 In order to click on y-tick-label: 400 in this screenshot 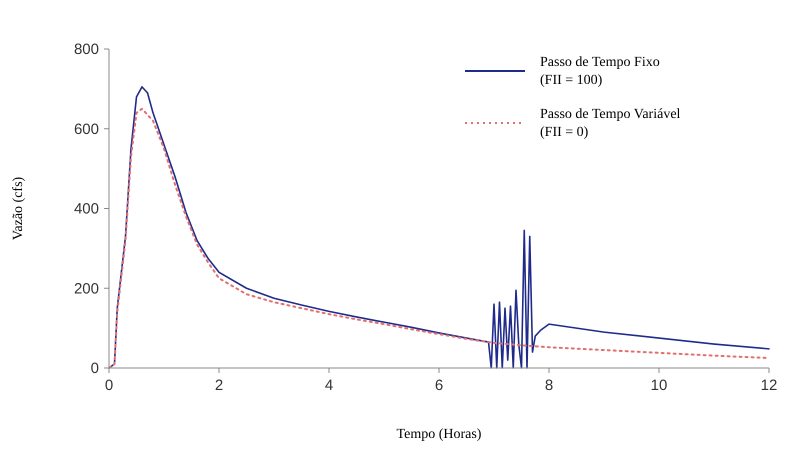, I will do `click(86, 209)`.